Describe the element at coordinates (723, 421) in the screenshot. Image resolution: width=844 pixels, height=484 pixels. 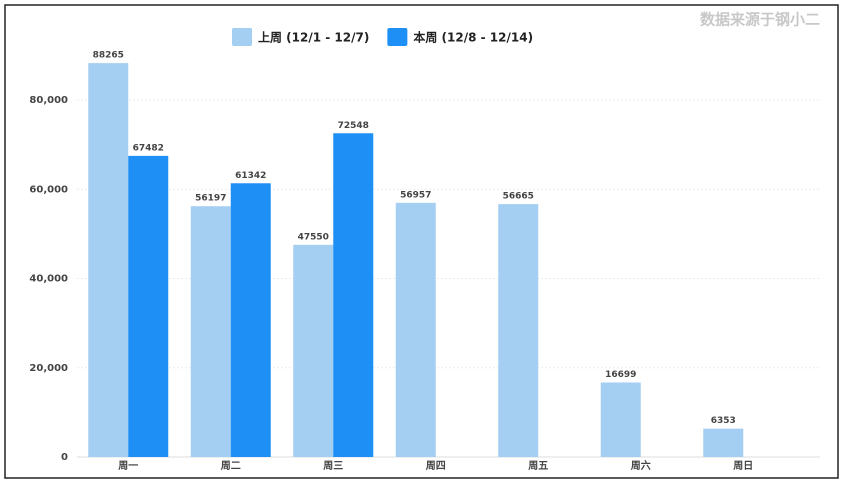
I see `value-label: 6353` at that location.